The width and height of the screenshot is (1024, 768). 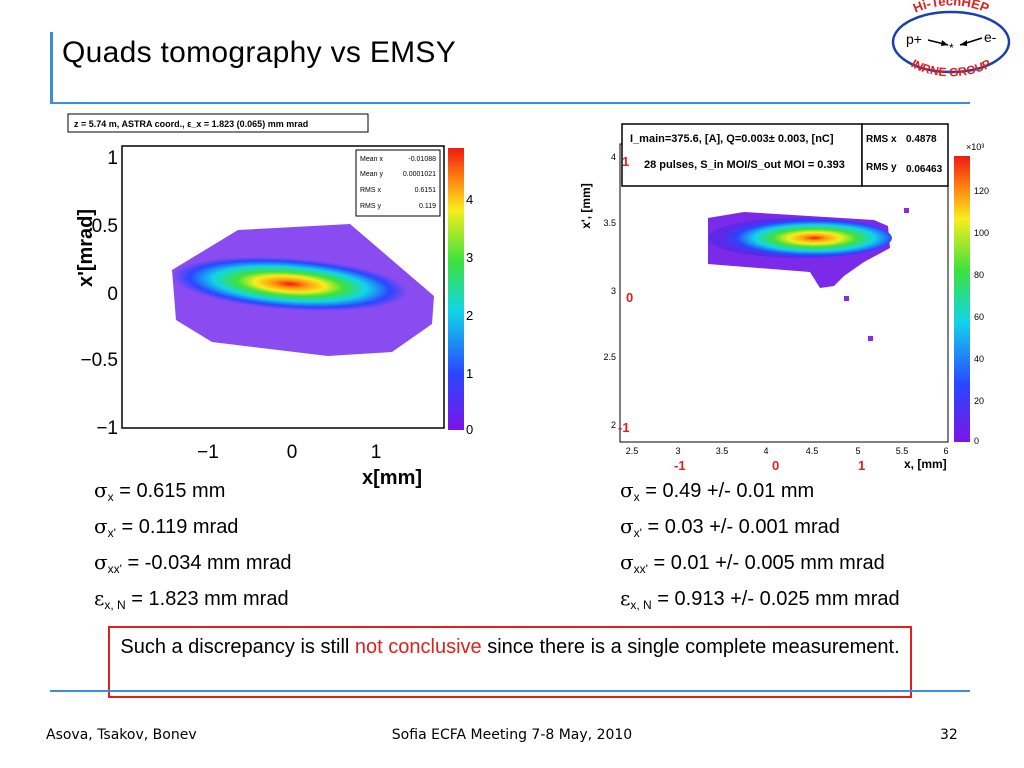 What do you see at coordinates (976, 441) in the screenshot?
I see `right-z-tick: 0` at bounding box center [976, 441].